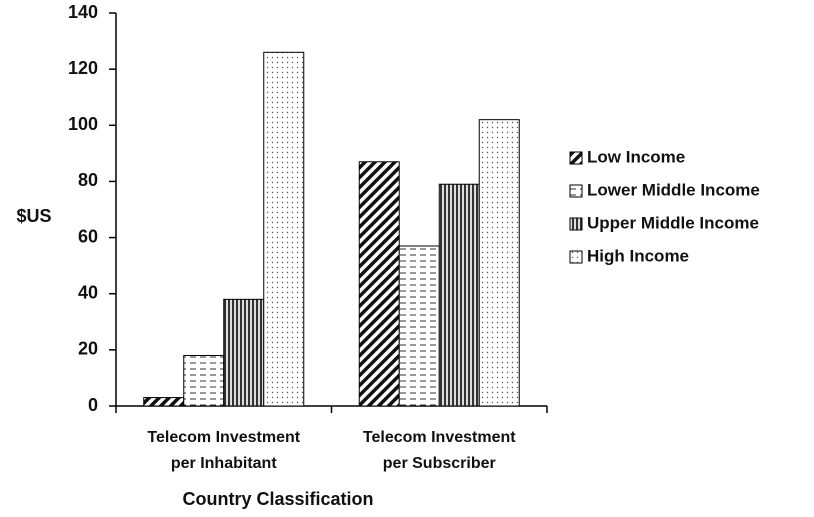 Image resolution: width=814 pixels, height=517 pixels. I want to click on x-tick-label: per Inhabitant, so click(224, 463).